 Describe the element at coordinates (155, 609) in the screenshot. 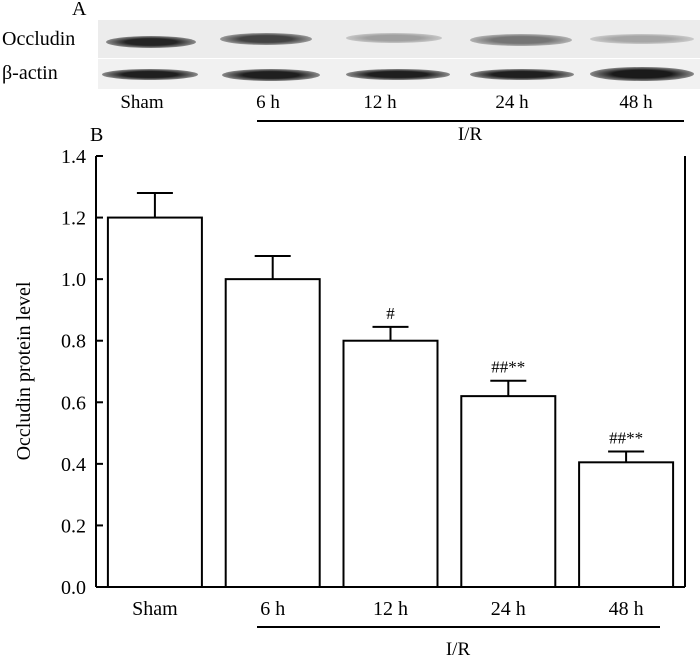

I see `x-tick-label: Sham` at that location.